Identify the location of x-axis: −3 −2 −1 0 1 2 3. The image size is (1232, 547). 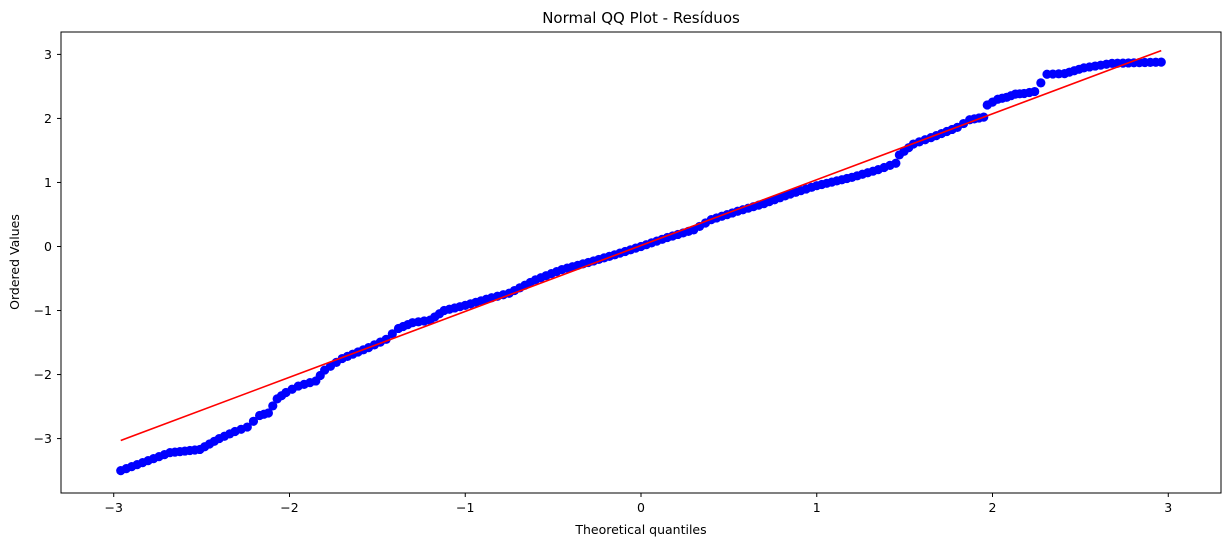
(638, 504).